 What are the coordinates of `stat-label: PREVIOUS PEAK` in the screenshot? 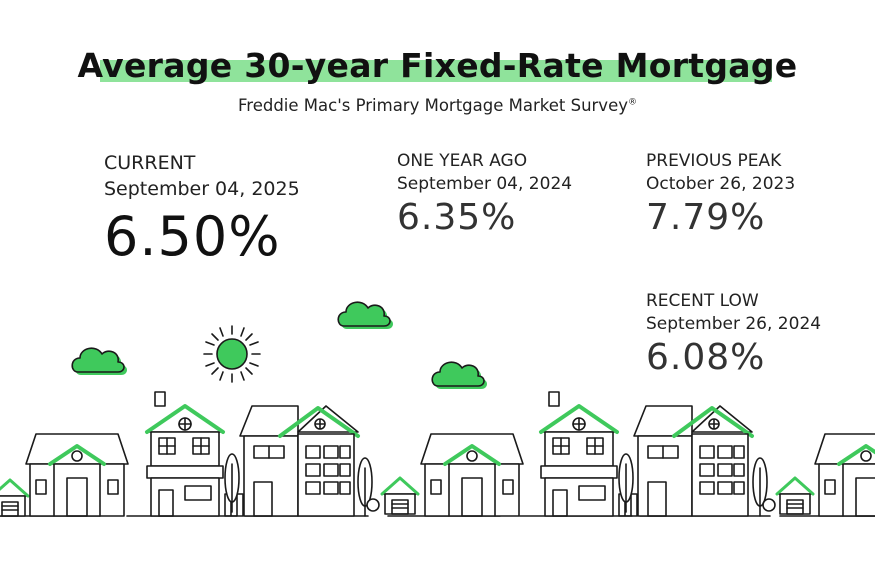 It's located at (714, 161).